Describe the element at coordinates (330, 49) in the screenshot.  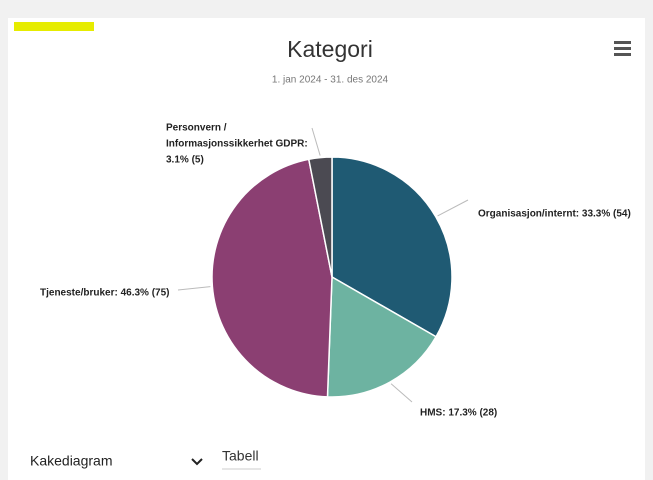
I see `chart-title: Kategori` at that location.